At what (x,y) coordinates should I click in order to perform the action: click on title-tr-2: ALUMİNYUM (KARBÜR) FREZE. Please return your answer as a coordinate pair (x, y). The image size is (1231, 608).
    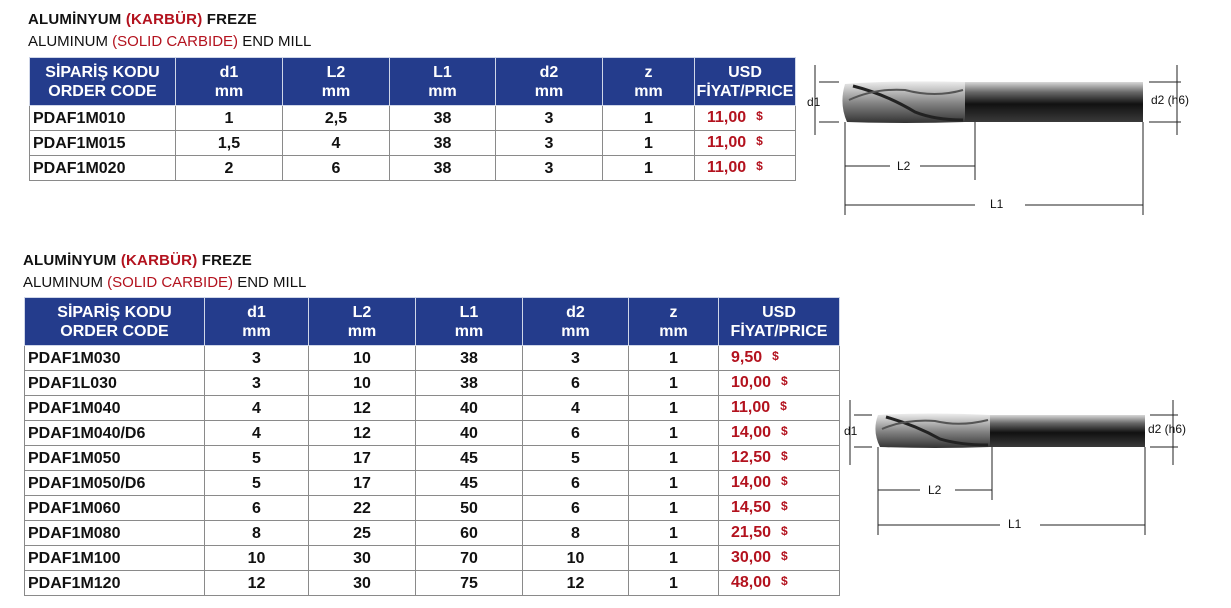
    Looking at the image, I should click on (137, 260).